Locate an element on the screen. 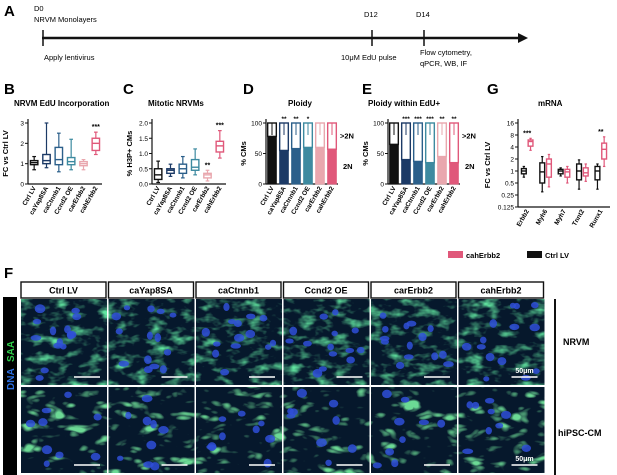 The height and width of the screenshot is (475, 617). y-tick-label: 1 is located at coordinates (22, 164).